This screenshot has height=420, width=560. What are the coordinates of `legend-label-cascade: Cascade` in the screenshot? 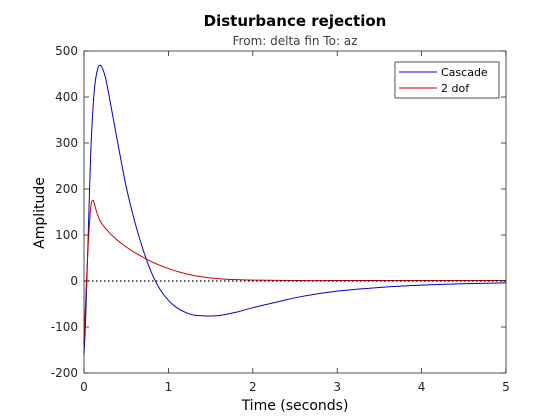 It's located at (464, 72).